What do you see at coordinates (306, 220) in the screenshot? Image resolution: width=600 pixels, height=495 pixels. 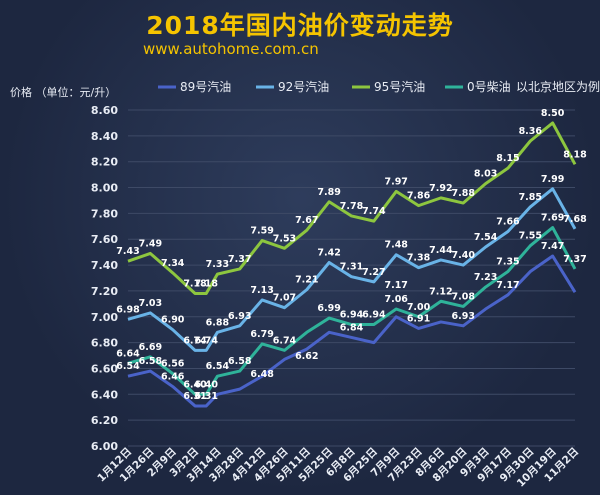 I see `data-label: 7.67` at bounding box center [306, 220].